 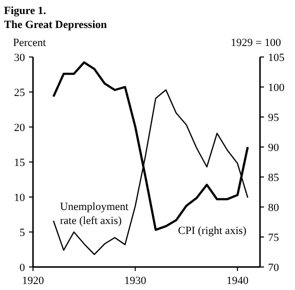 What do you see at coordinates (274, 148) in the screenshot?
I see `y2-tick-label: 90` at bounding box center [274, 148].